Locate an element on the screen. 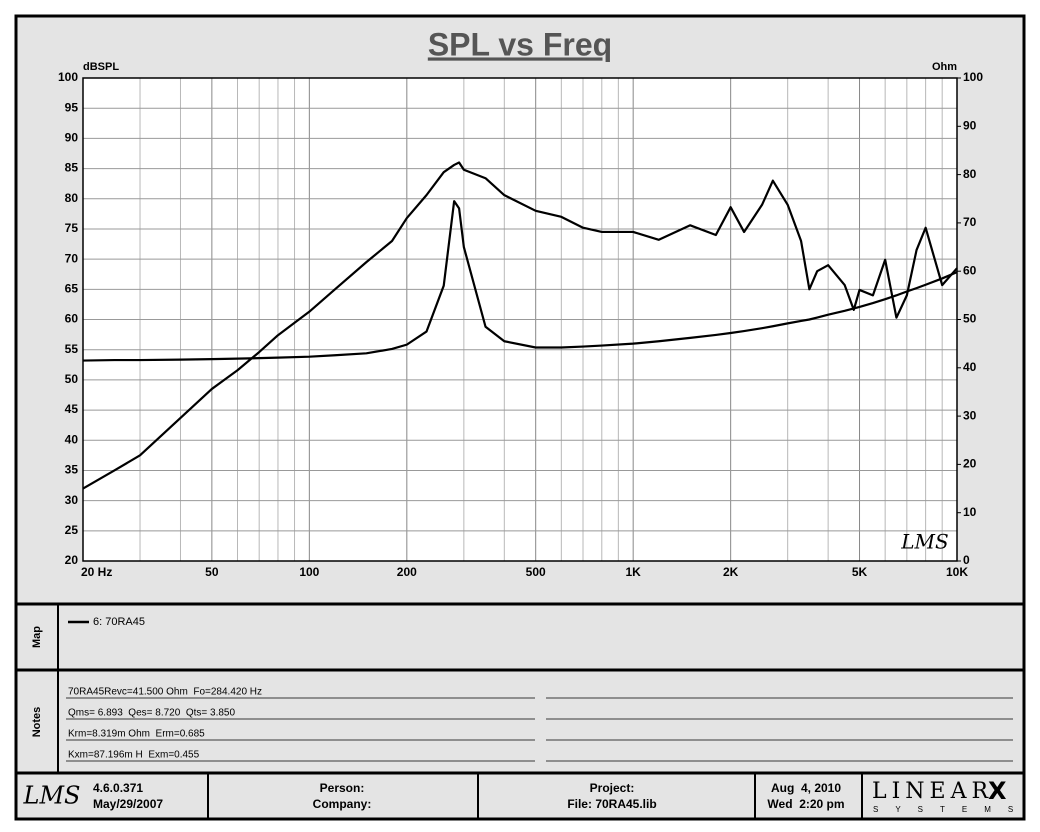 This screenshot has width=1040, height=832. x-tick-label: 10K is located at coordinates (957, 572).